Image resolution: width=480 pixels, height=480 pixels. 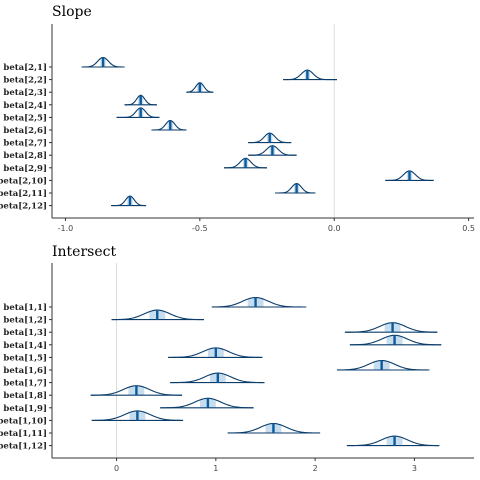 I want to click on ridge-beta[1,9]: beta[1,9], so click(x=128, y=405).